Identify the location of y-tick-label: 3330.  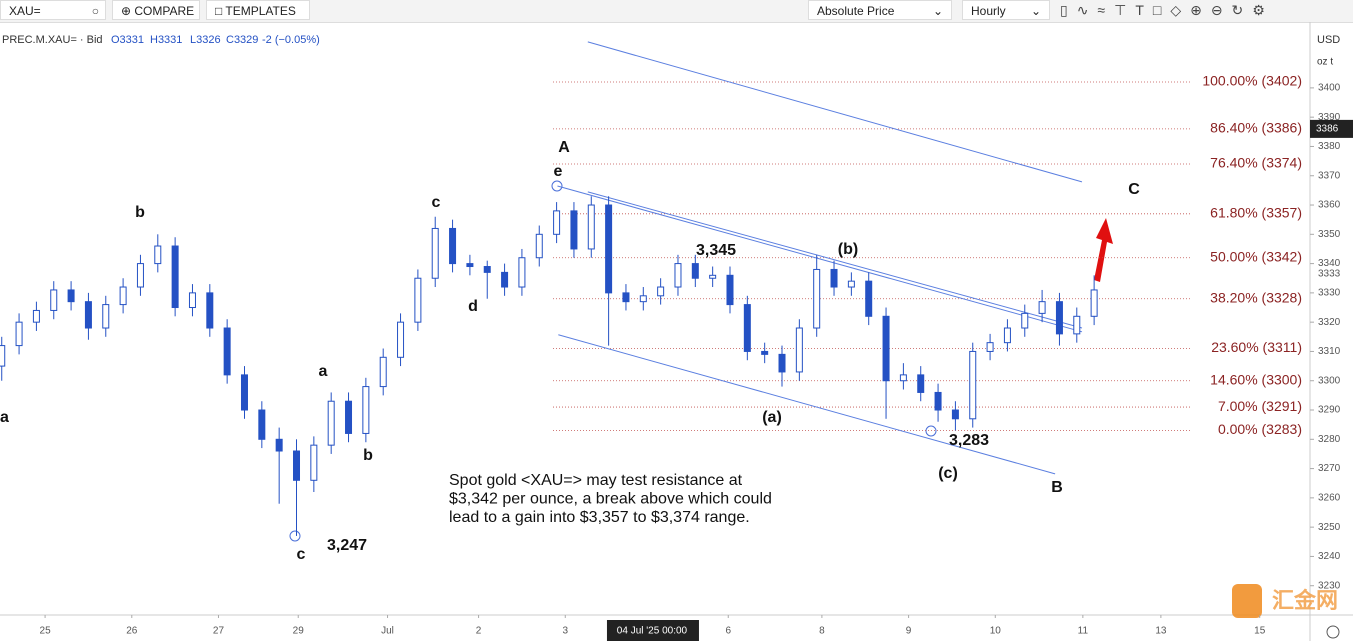
(1329, 293).